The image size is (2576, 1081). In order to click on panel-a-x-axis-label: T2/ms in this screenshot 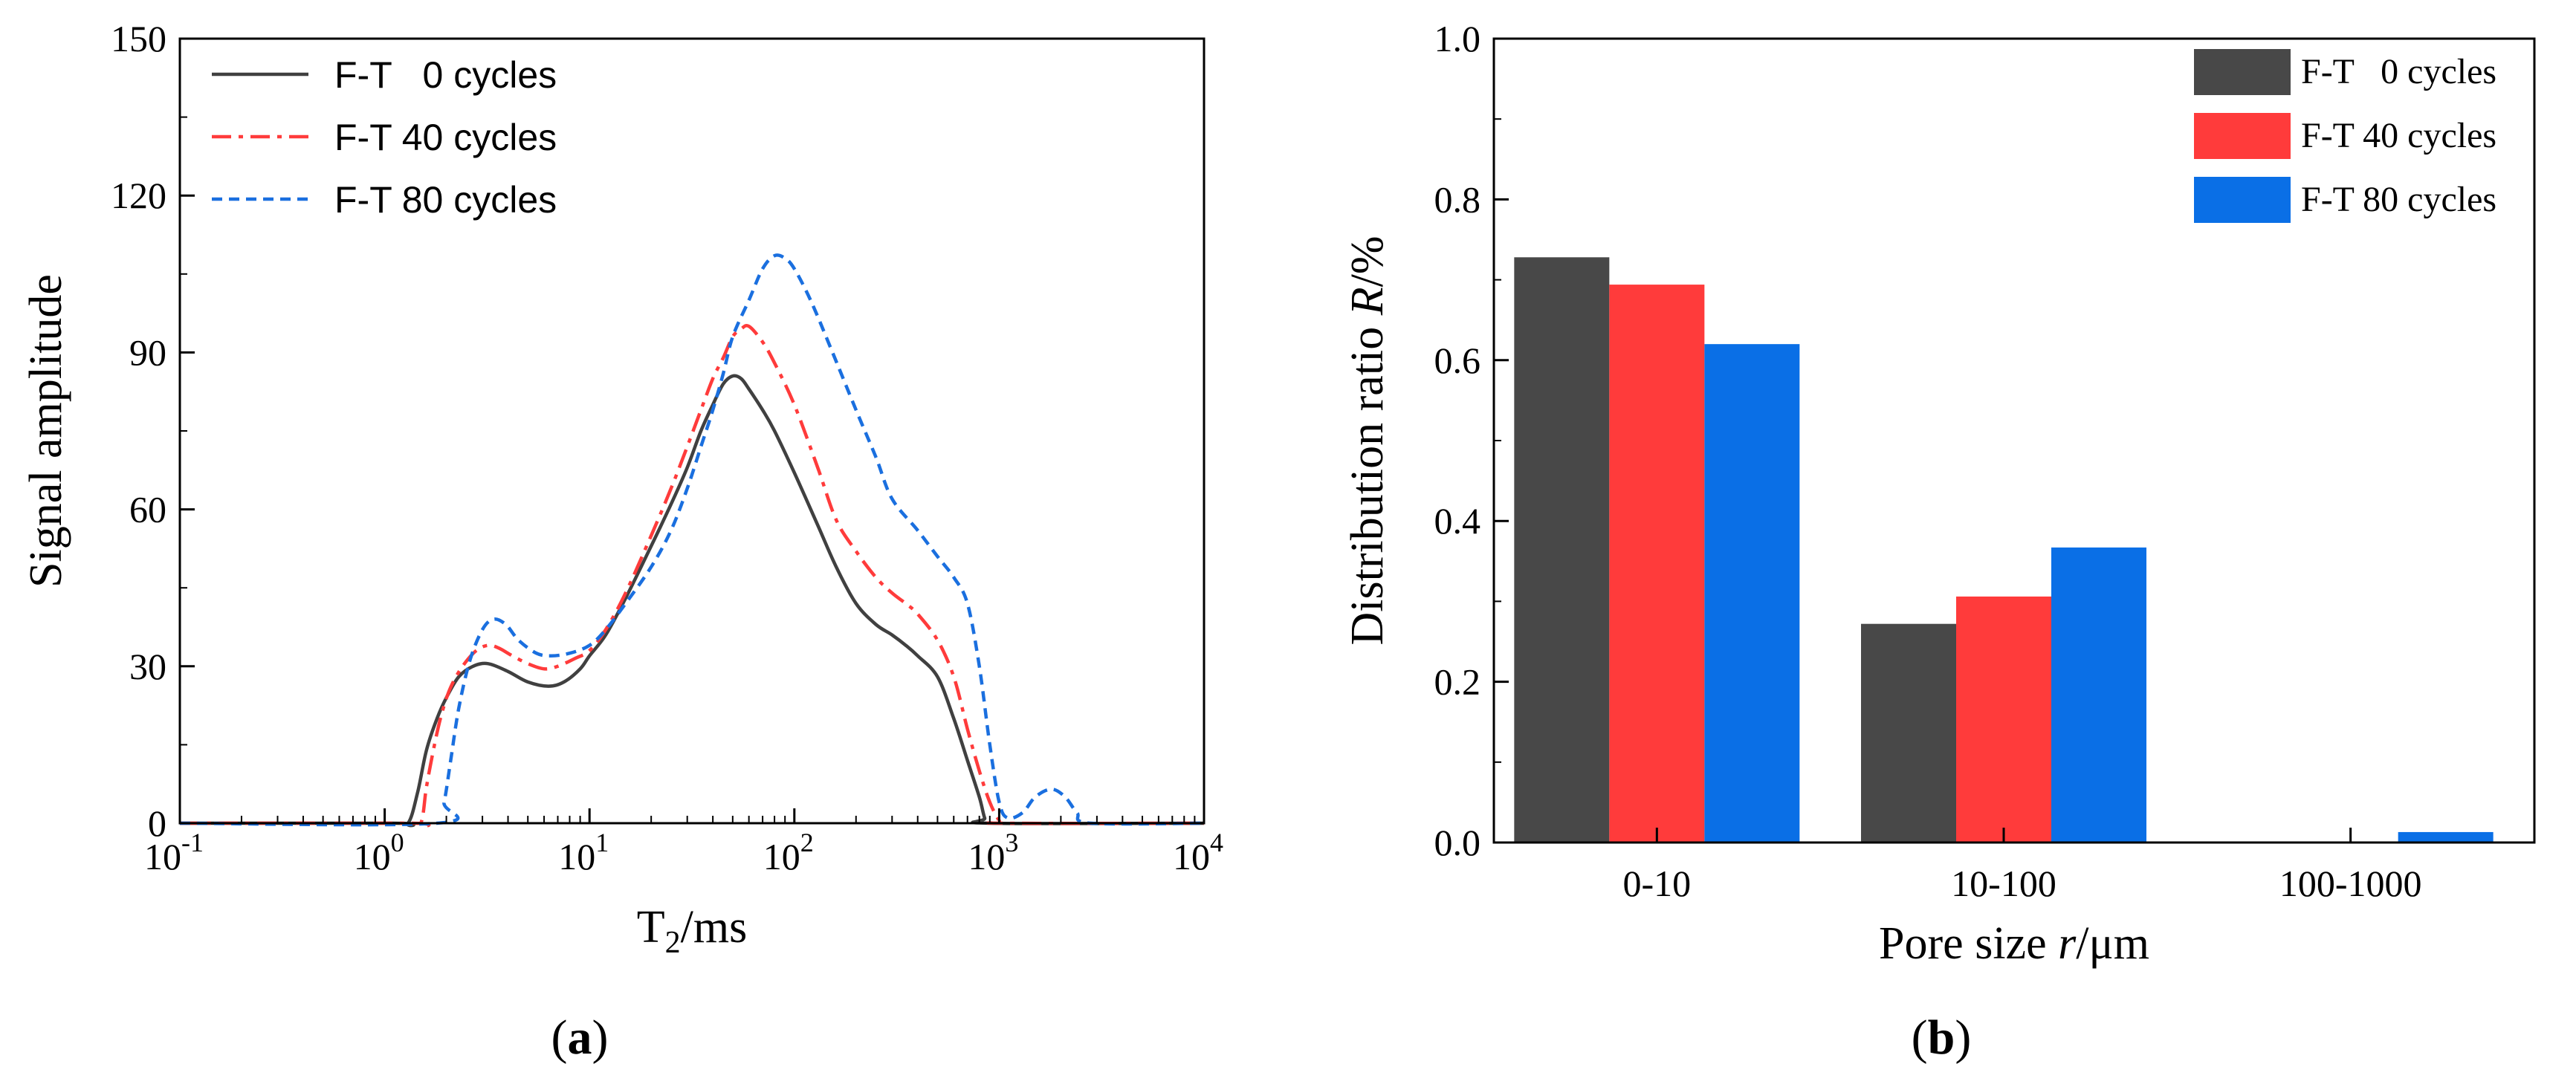, I will do `click(692, 931)`.